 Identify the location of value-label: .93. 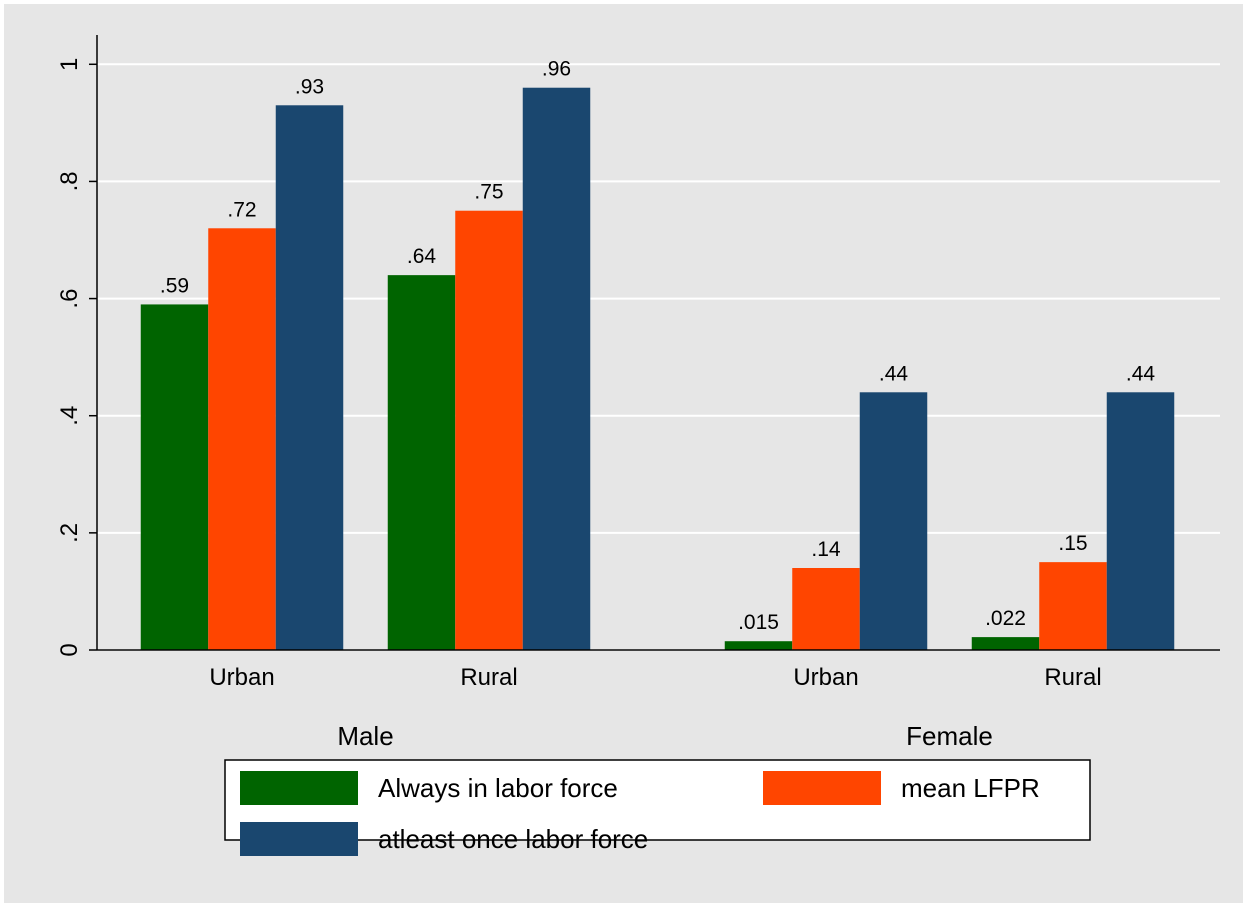
(309, 86).